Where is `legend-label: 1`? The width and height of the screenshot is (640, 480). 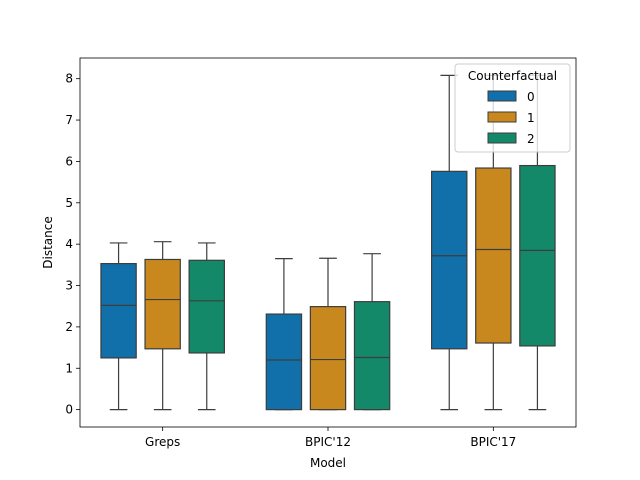 legend-label: 1 is located at coordinates (531, 118).